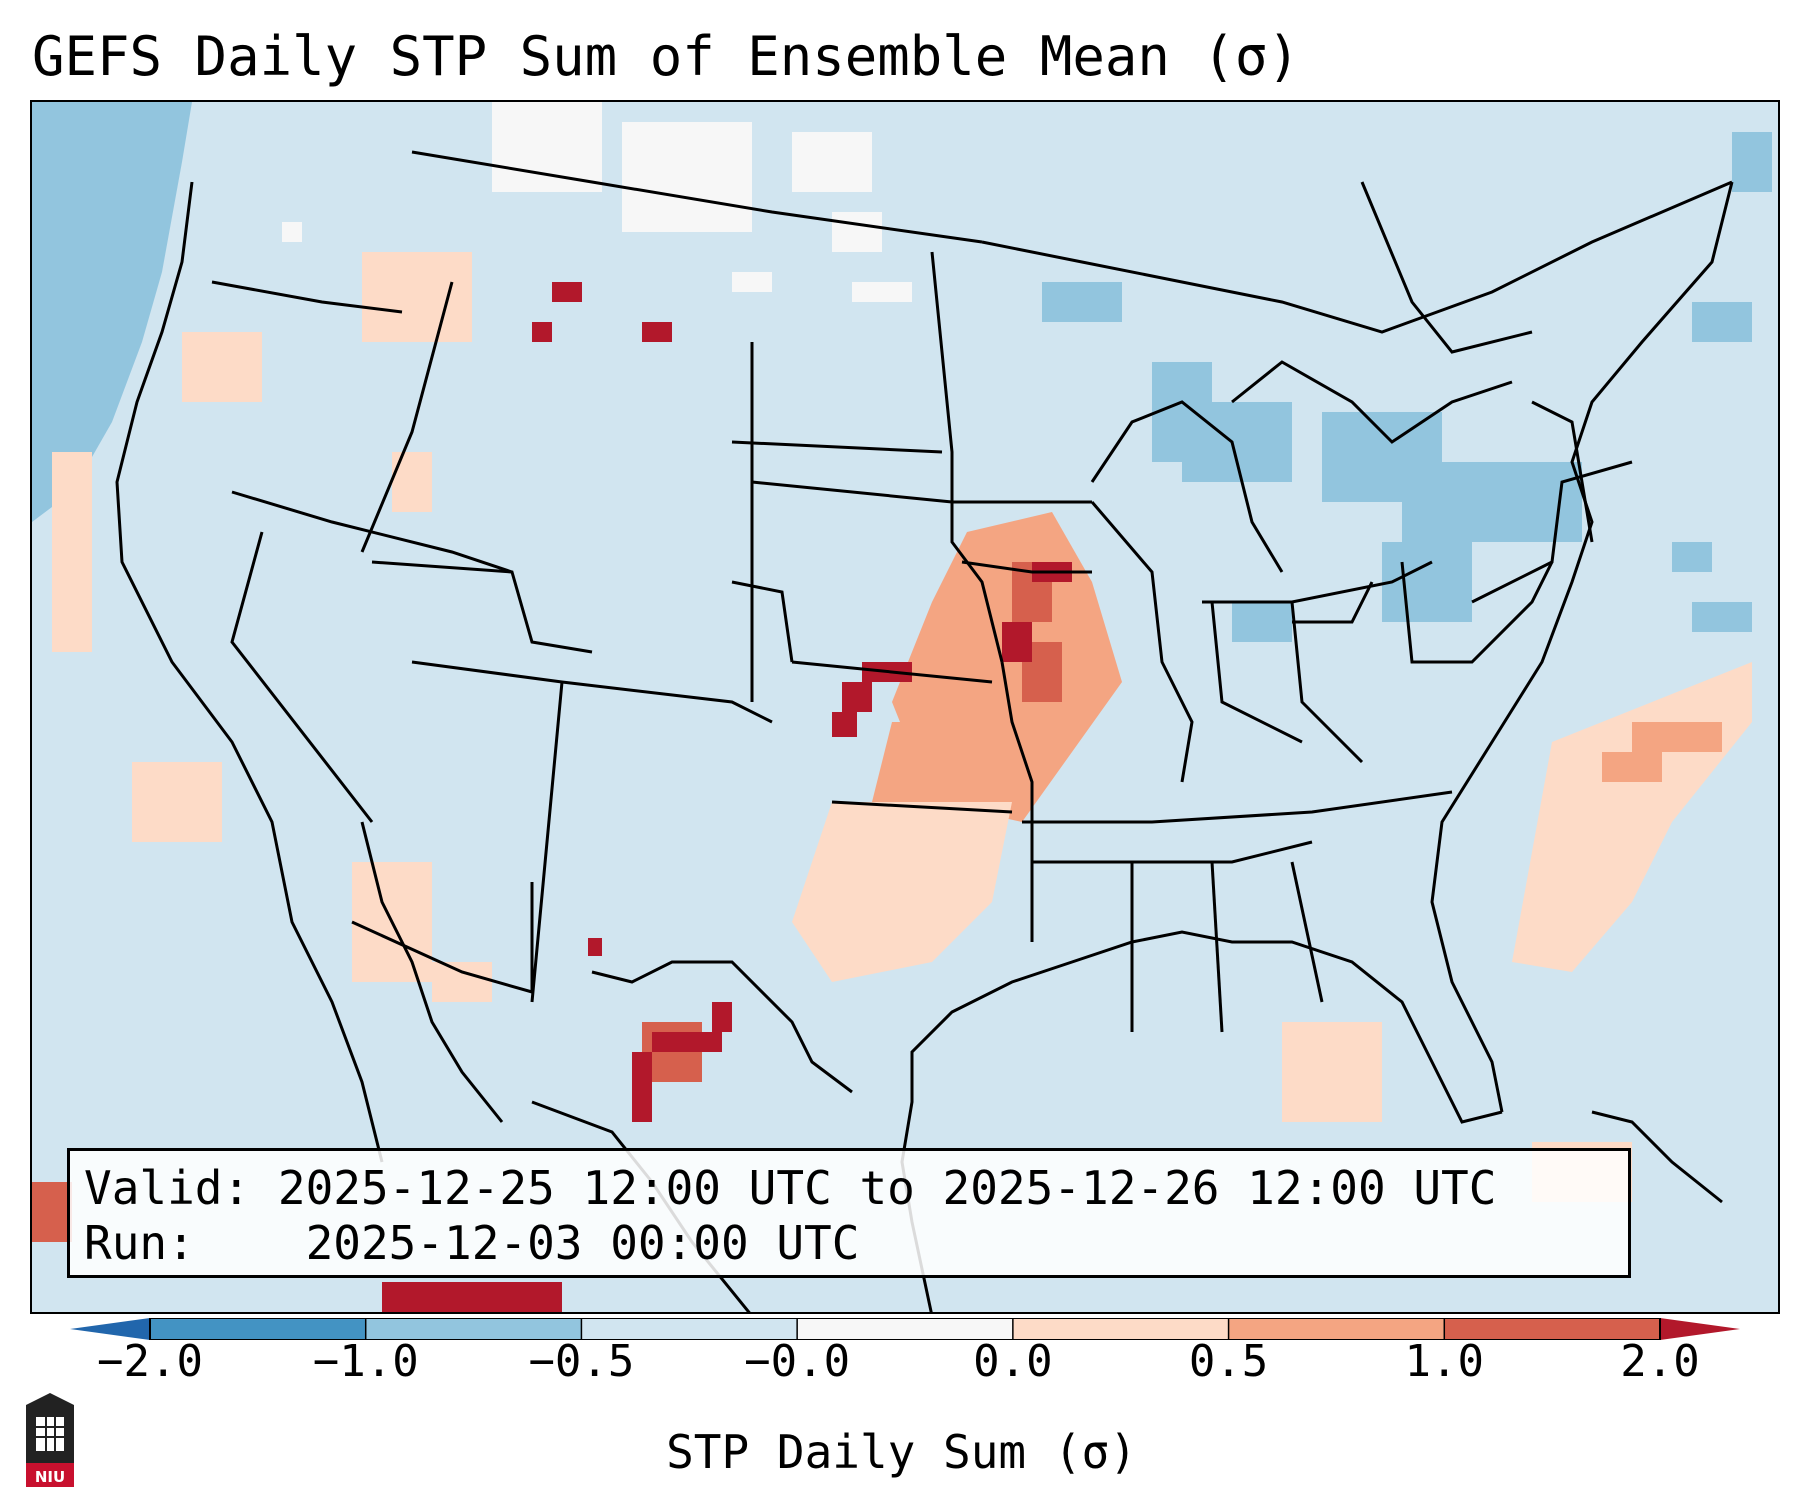 This screenshot has height=1506, width=1803. I want to click on run-time-value: 2025-12-03 00:00 UTC, so click(582, 1243).